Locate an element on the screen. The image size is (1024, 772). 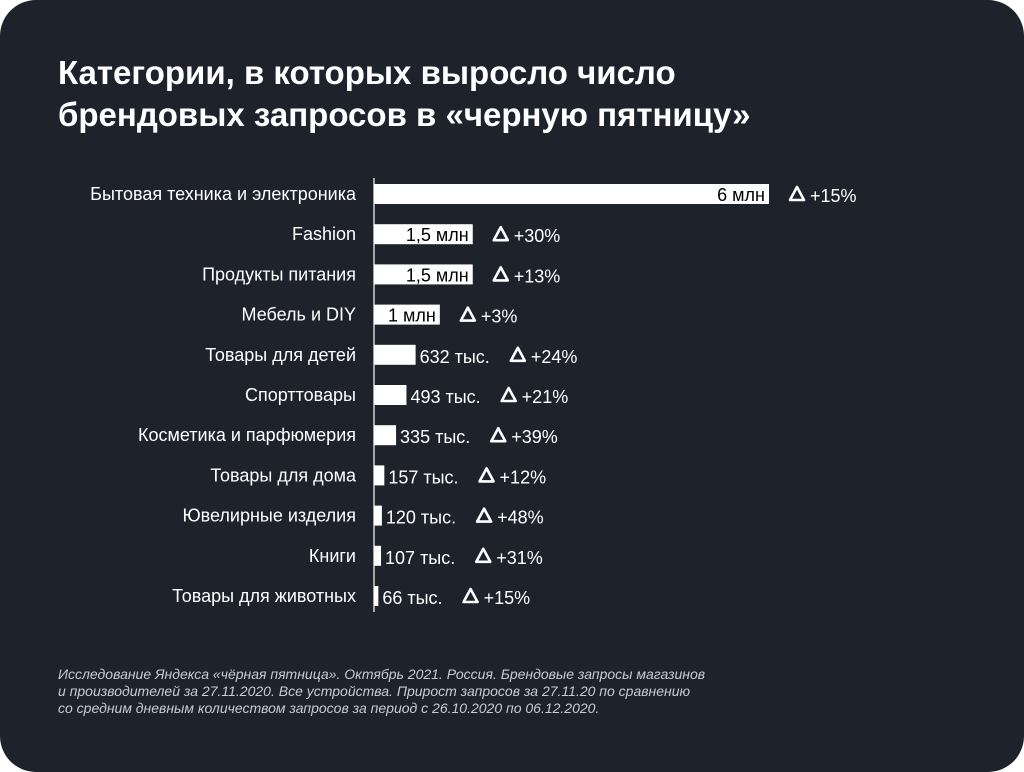
value-label: 66 тыс. is located at coordinates (412, 598).